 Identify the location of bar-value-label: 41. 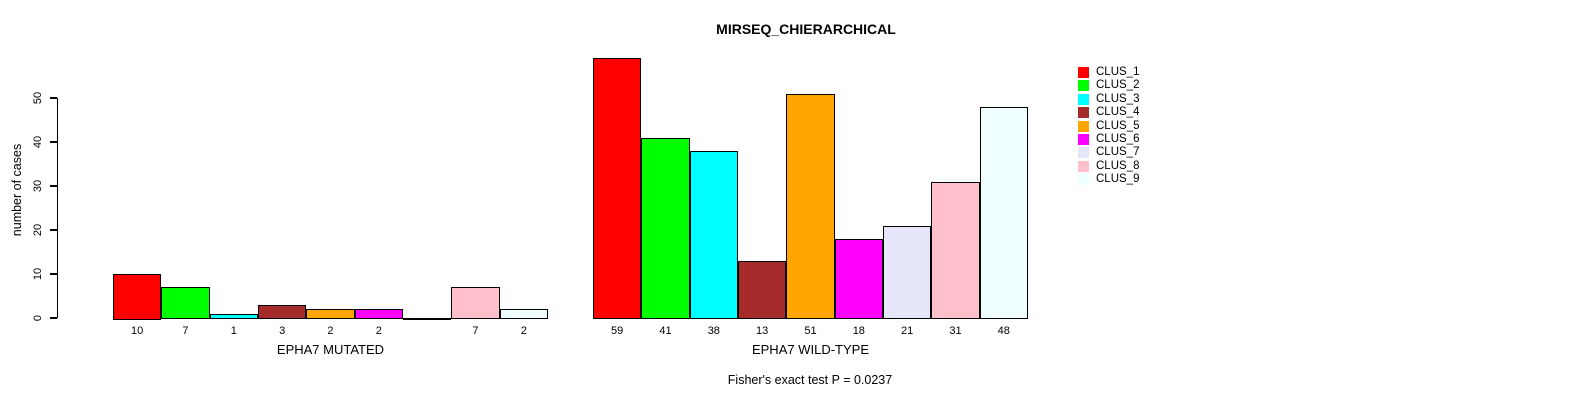
(665, 331).